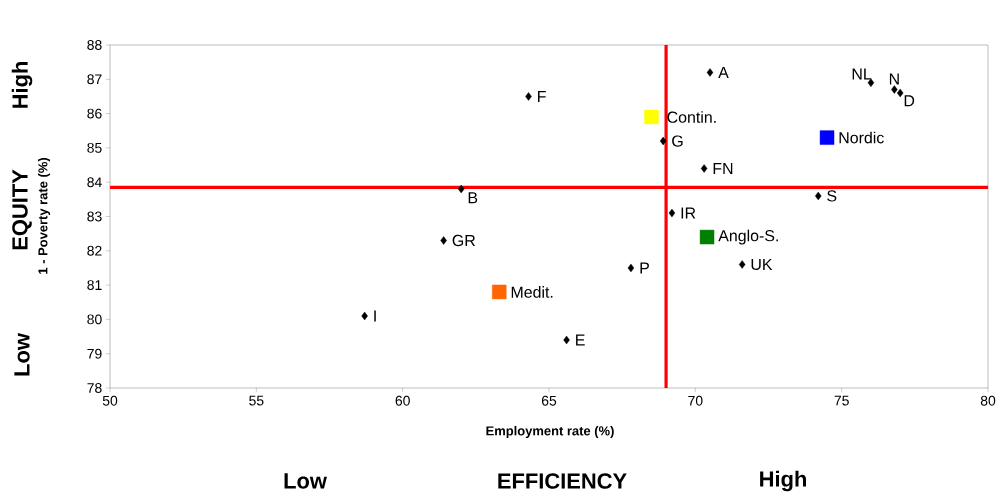 Image resolution: width=1006 pixels, height=495 pixels. I want to click on y-axis-title: 1 - Poverty rate (%), so click(44, 215).